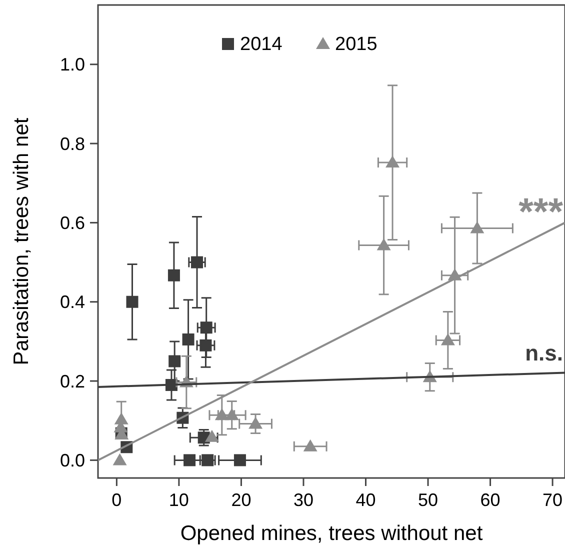 The image size is (565, 552). I want to click on x-tick-label: 20, so click(241, 500).